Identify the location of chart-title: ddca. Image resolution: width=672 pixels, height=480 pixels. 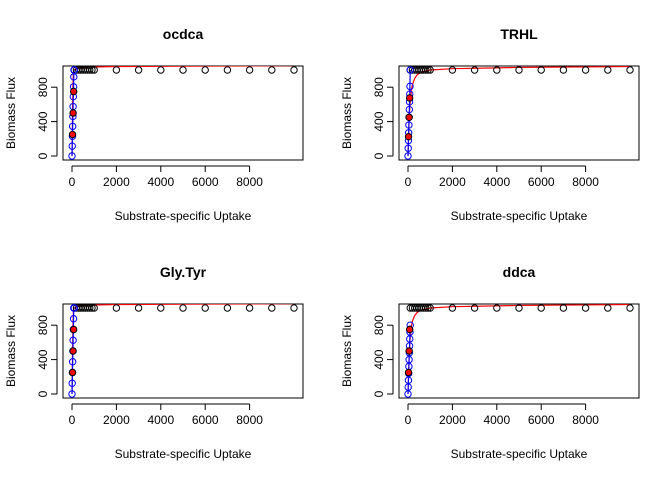
(519, 272).